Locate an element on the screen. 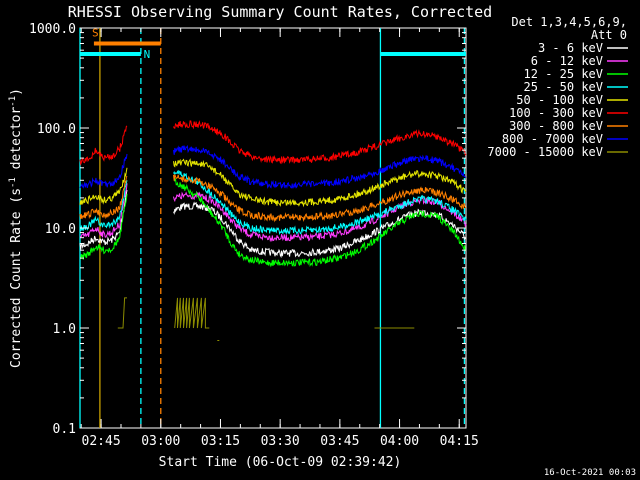  legend-label: 7000 - 15000 keV is located at coordinates (545, 152).